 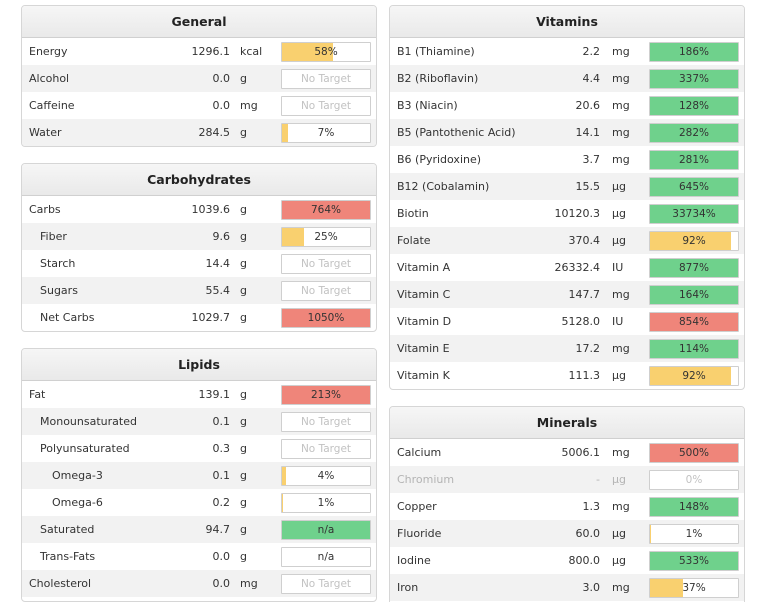 I want to click on nutrient-amount: 1029.7, so click(x=211, y=317).